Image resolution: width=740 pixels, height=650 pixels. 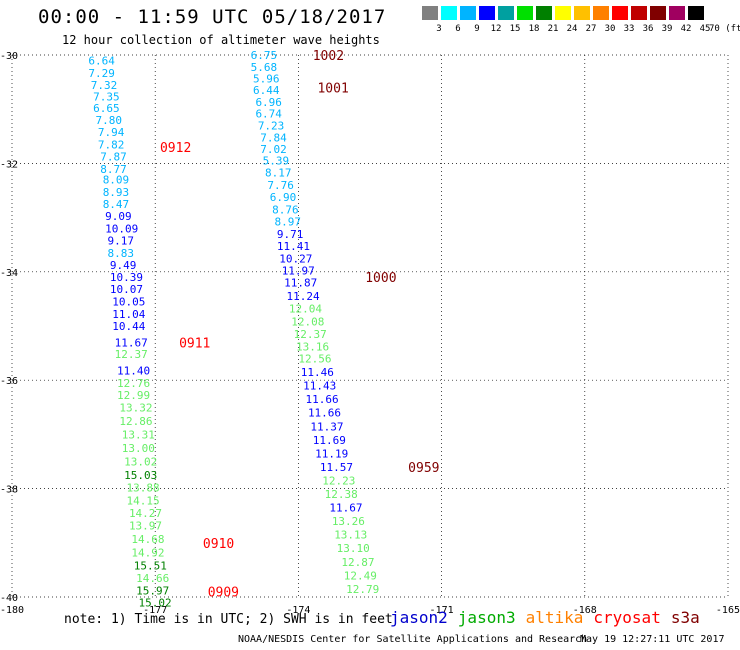 What do you see at coordinates (667, 29) in the screenshot?
I see `colorbar-label: 39` at bounding box center [667, 29].